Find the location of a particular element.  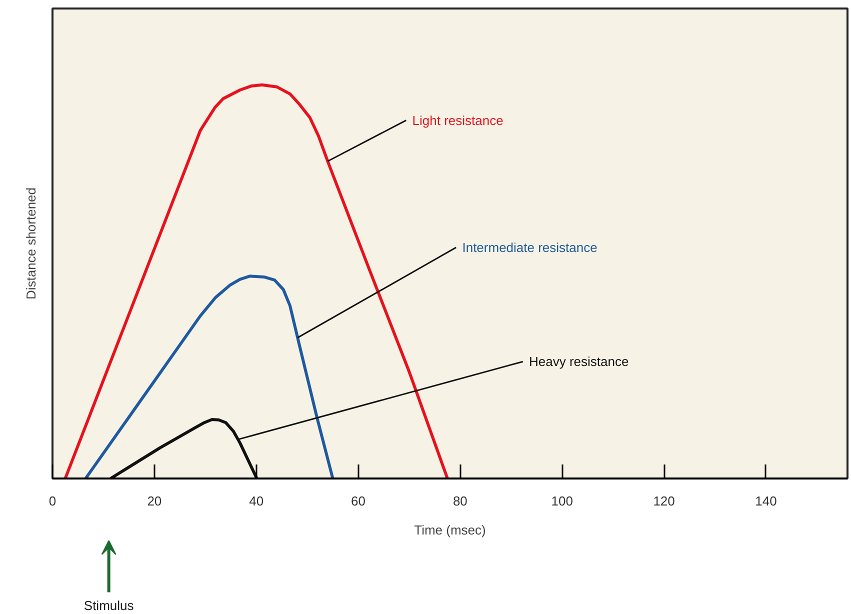

x-tick-label: 20 is located at coordinates (154, 501).